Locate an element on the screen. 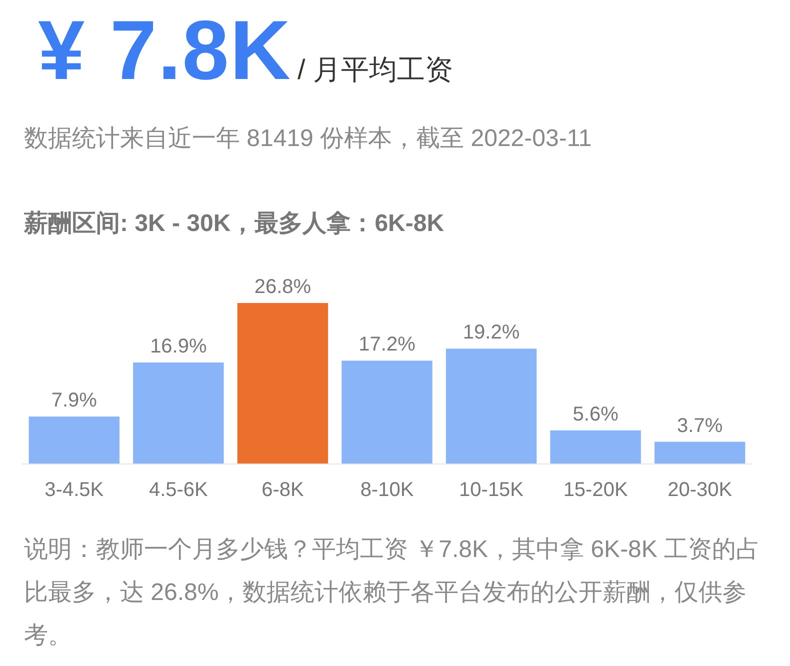  x-tick-label: 4.5-6K is located at coordinates (178, 490).